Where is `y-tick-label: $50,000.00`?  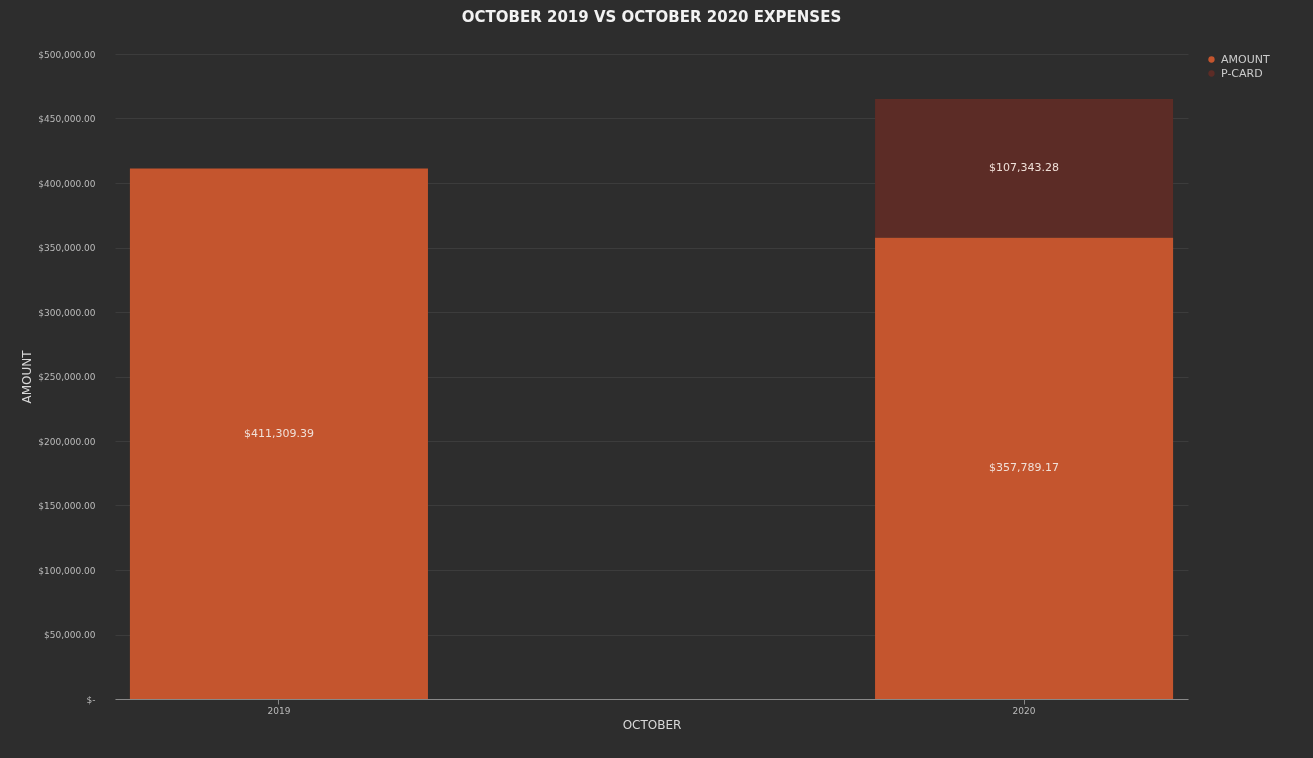
y-tick-label: $50,000.00 is located at coordinates (69, 635).